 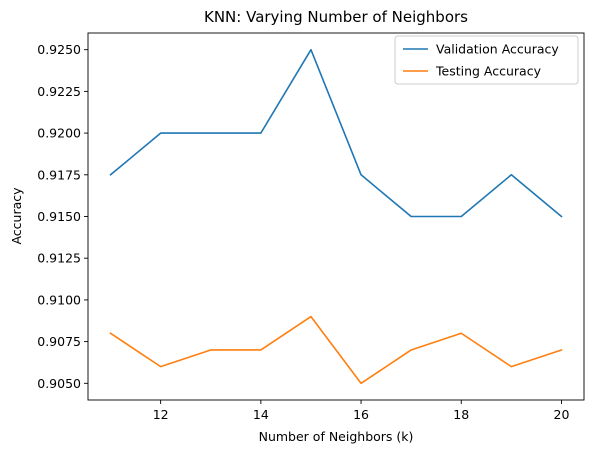 What do you see at coordinates (59, 133) in the screenshot?
I see `y-tick-label: 0.9200` at bounding box center [59, 133].